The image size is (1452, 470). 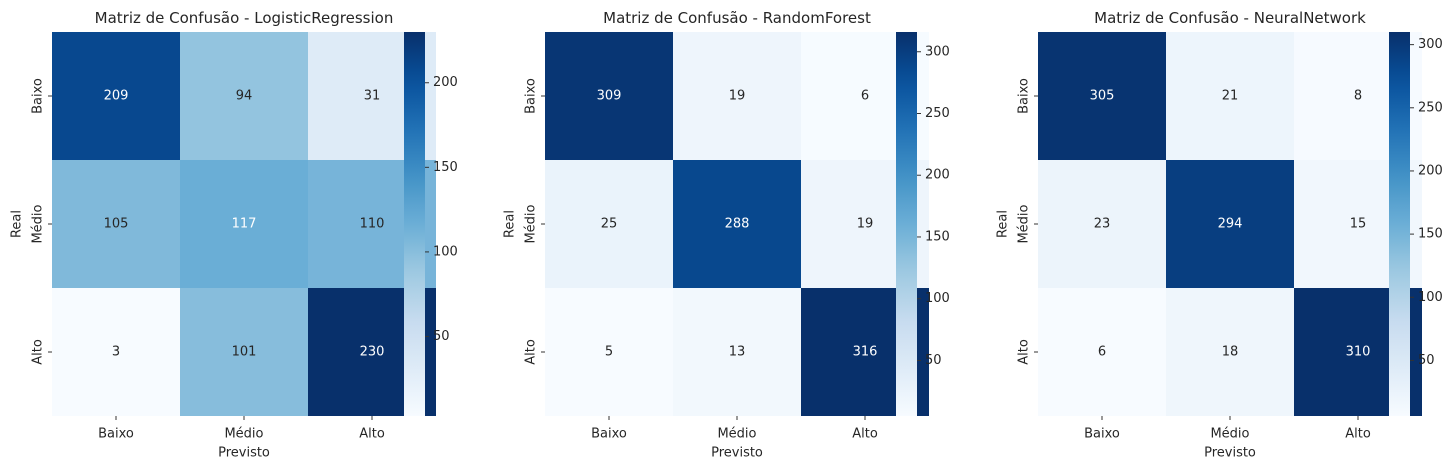 I want to click on cell-value-label: 18, so click(x=1230, y=352).